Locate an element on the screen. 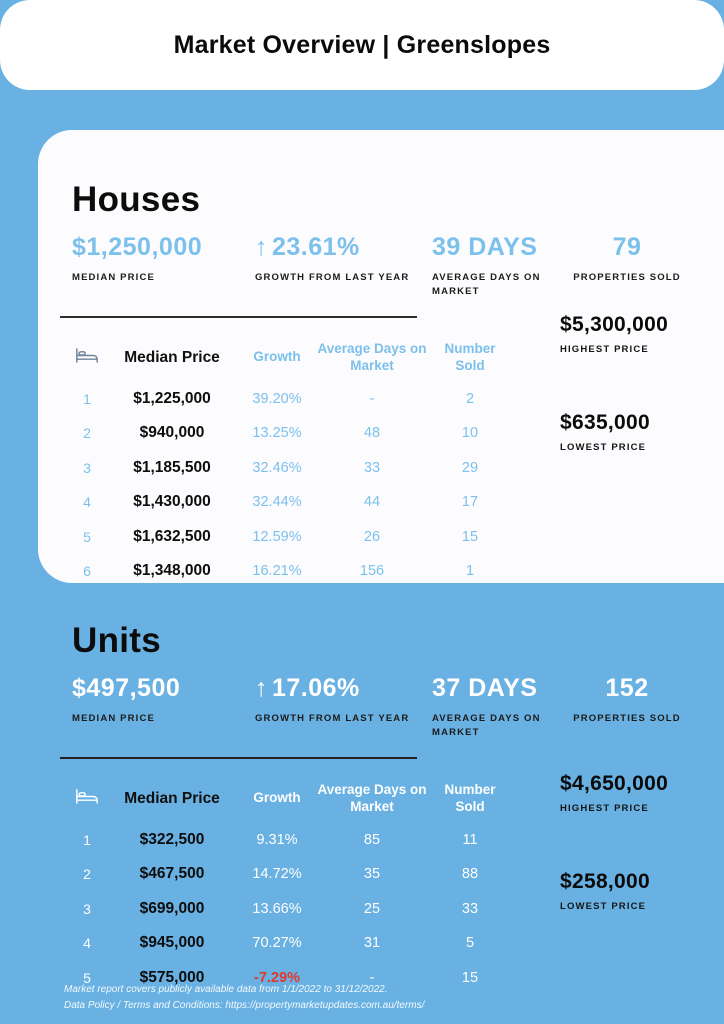 This screenshot has width=724, height=1024. up-arrow-icon: ↑ is located at coordinates (261, 247).